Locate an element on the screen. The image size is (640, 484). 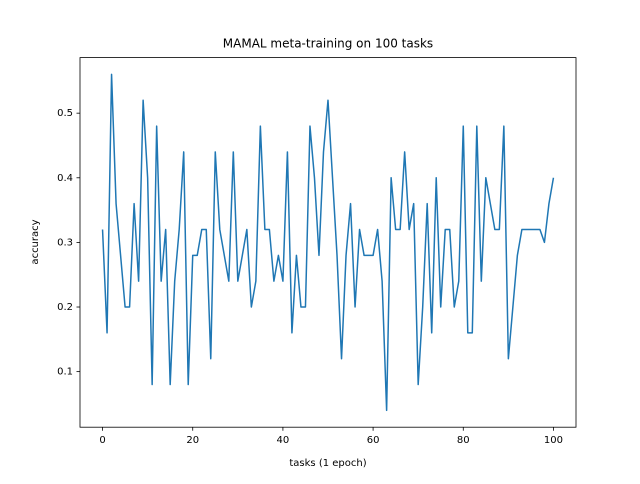
x-tick-label: 80 is located at coordinates (463, 440).